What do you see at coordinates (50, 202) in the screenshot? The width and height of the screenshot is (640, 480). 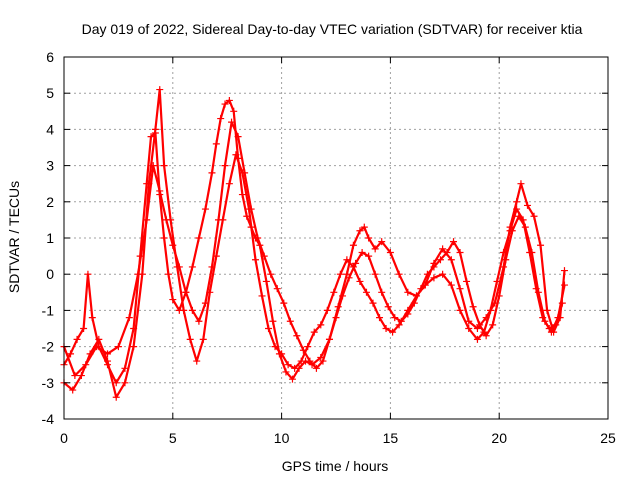 I see `y-tick-label: 2` at bounding box center [50, 202].